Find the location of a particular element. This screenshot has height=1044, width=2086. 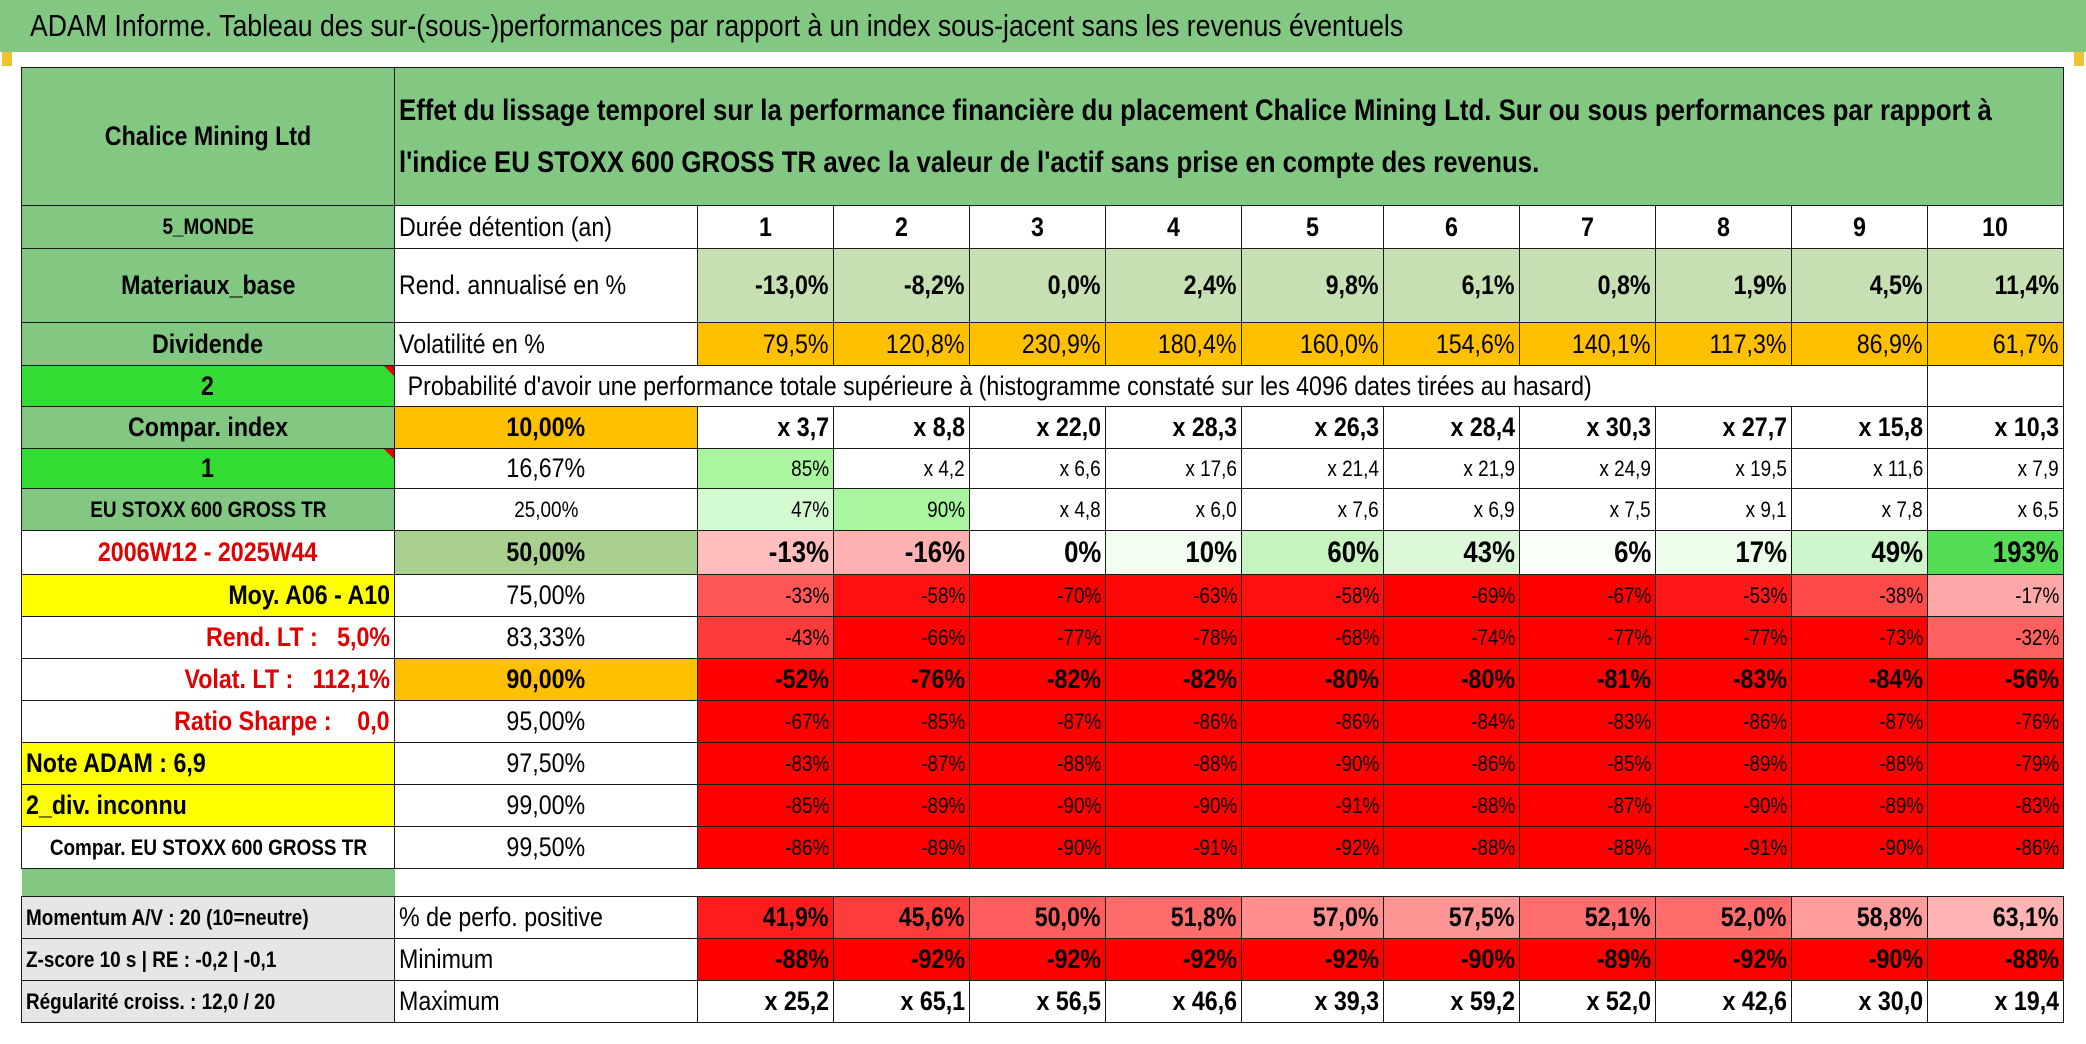

quantile-cell: -70% is located at coordinates (1037, 595).